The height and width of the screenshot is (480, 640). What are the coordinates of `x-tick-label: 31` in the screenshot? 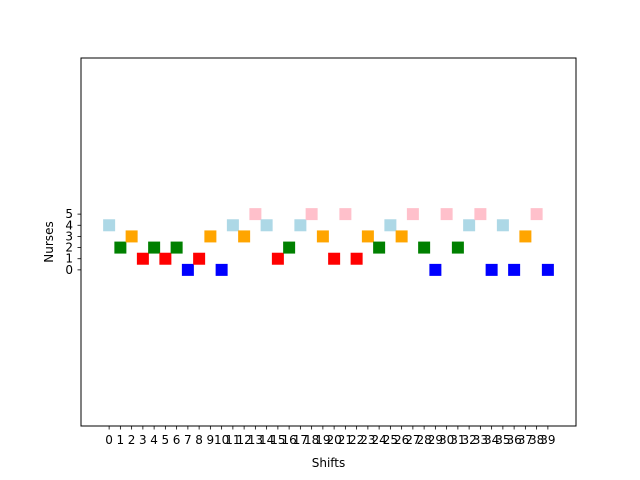 It's located at (457, 440).